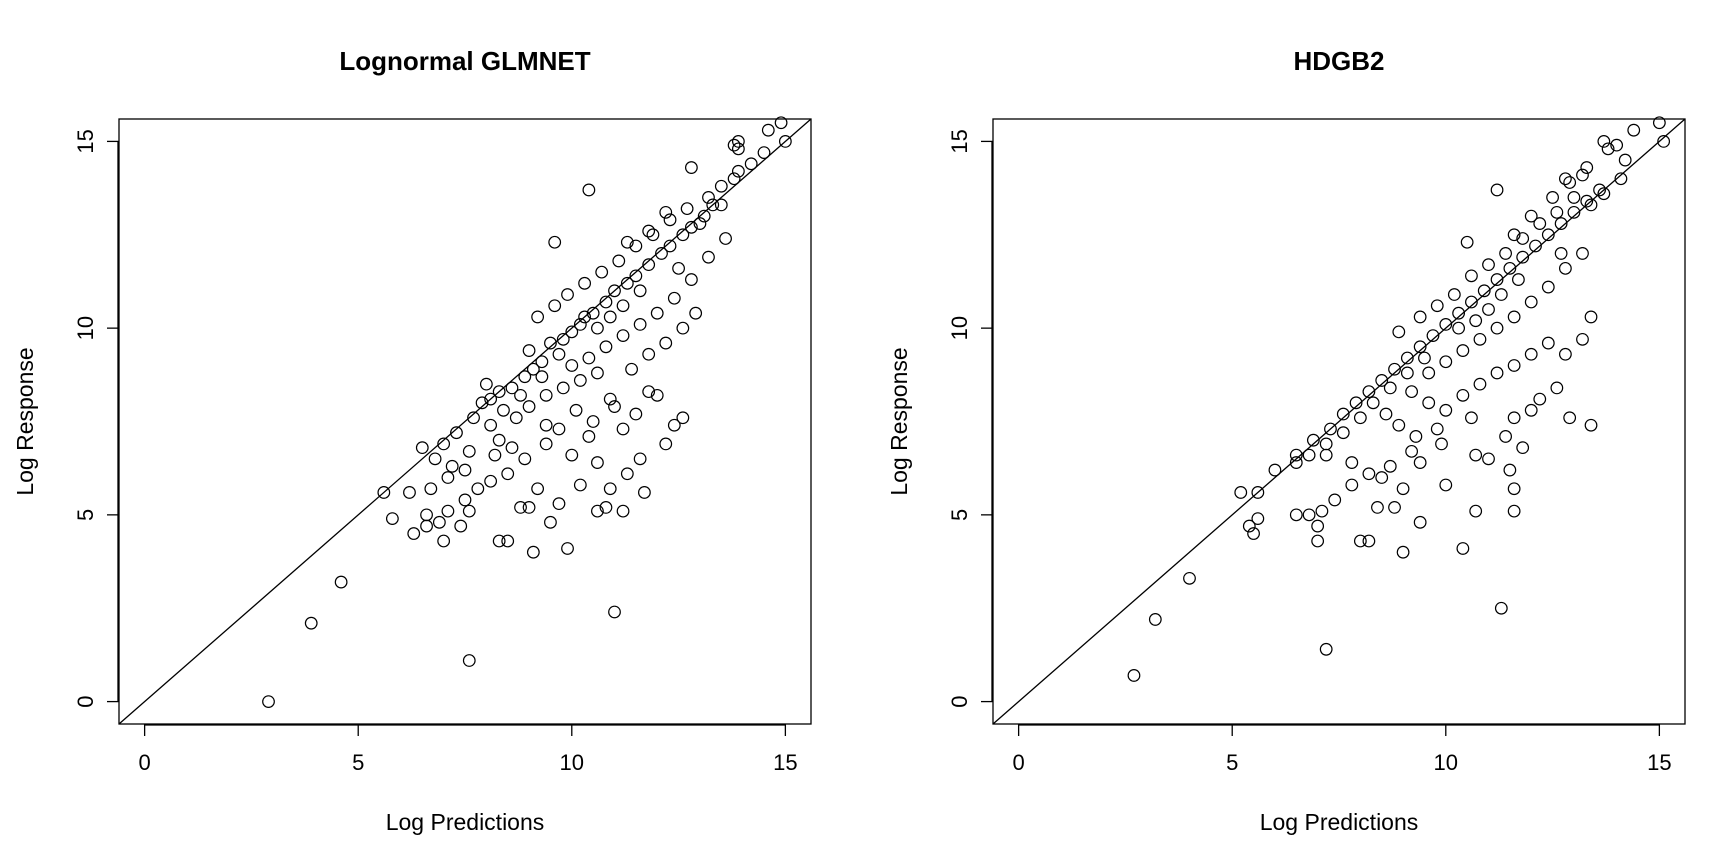 The image size is (1728, 864). Describe the element at coordinates (465, 822) in the screenshot. I see `x-axis-label: Log Predictions` at that location.